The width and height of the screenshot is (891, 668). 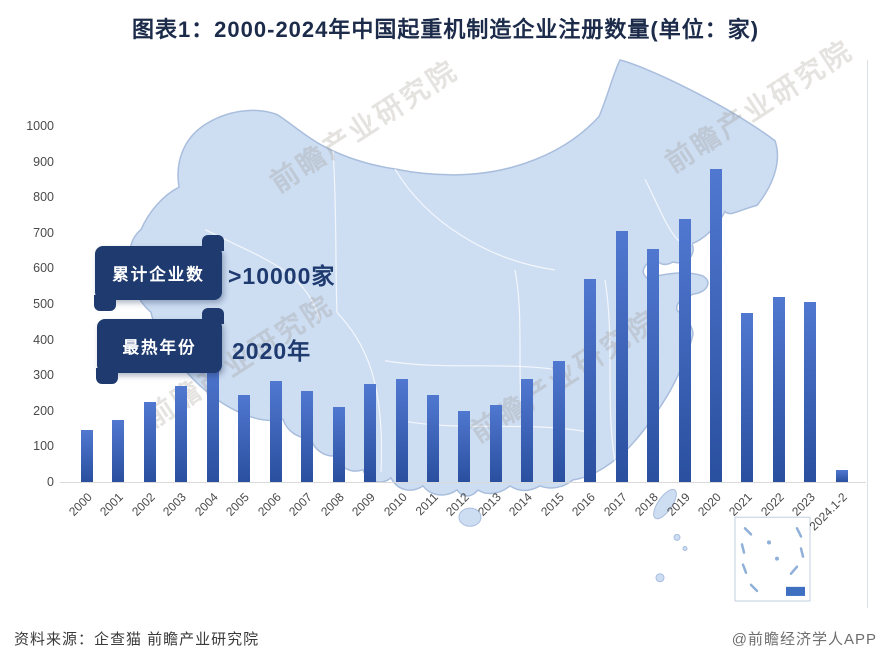 What do you see at coordinates (684, 350) in the screenshot?
I see `bar-2019` at bounding box center [684, 350].